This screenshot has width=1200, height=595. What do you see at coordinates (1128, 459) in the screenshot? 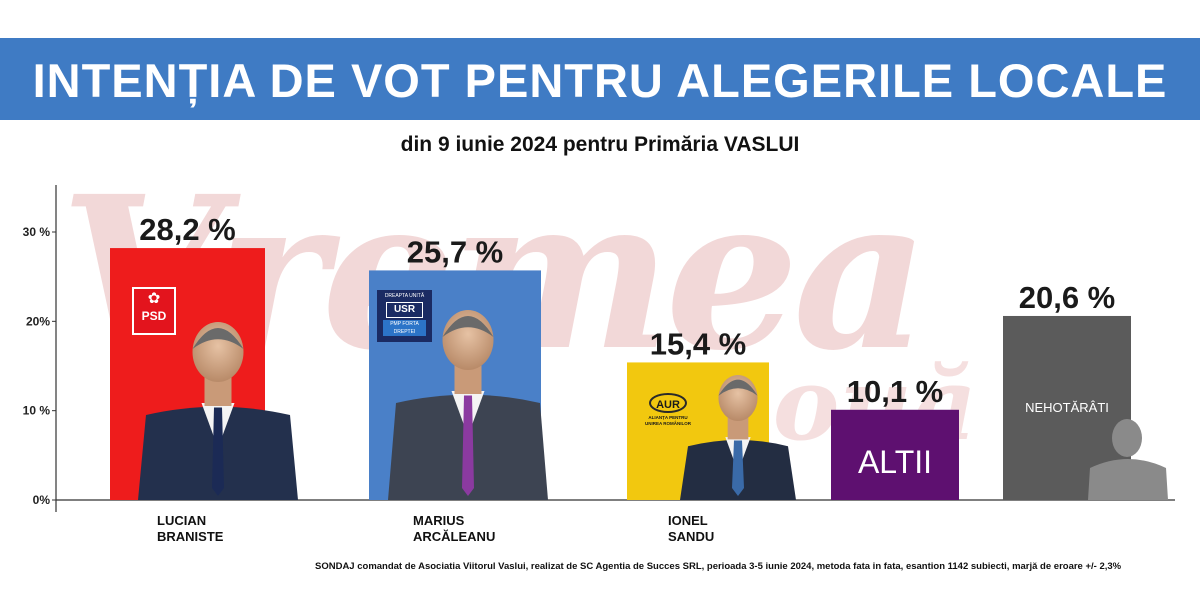
I see `anonymous-person-icon` at bounding box center [1128, 459].